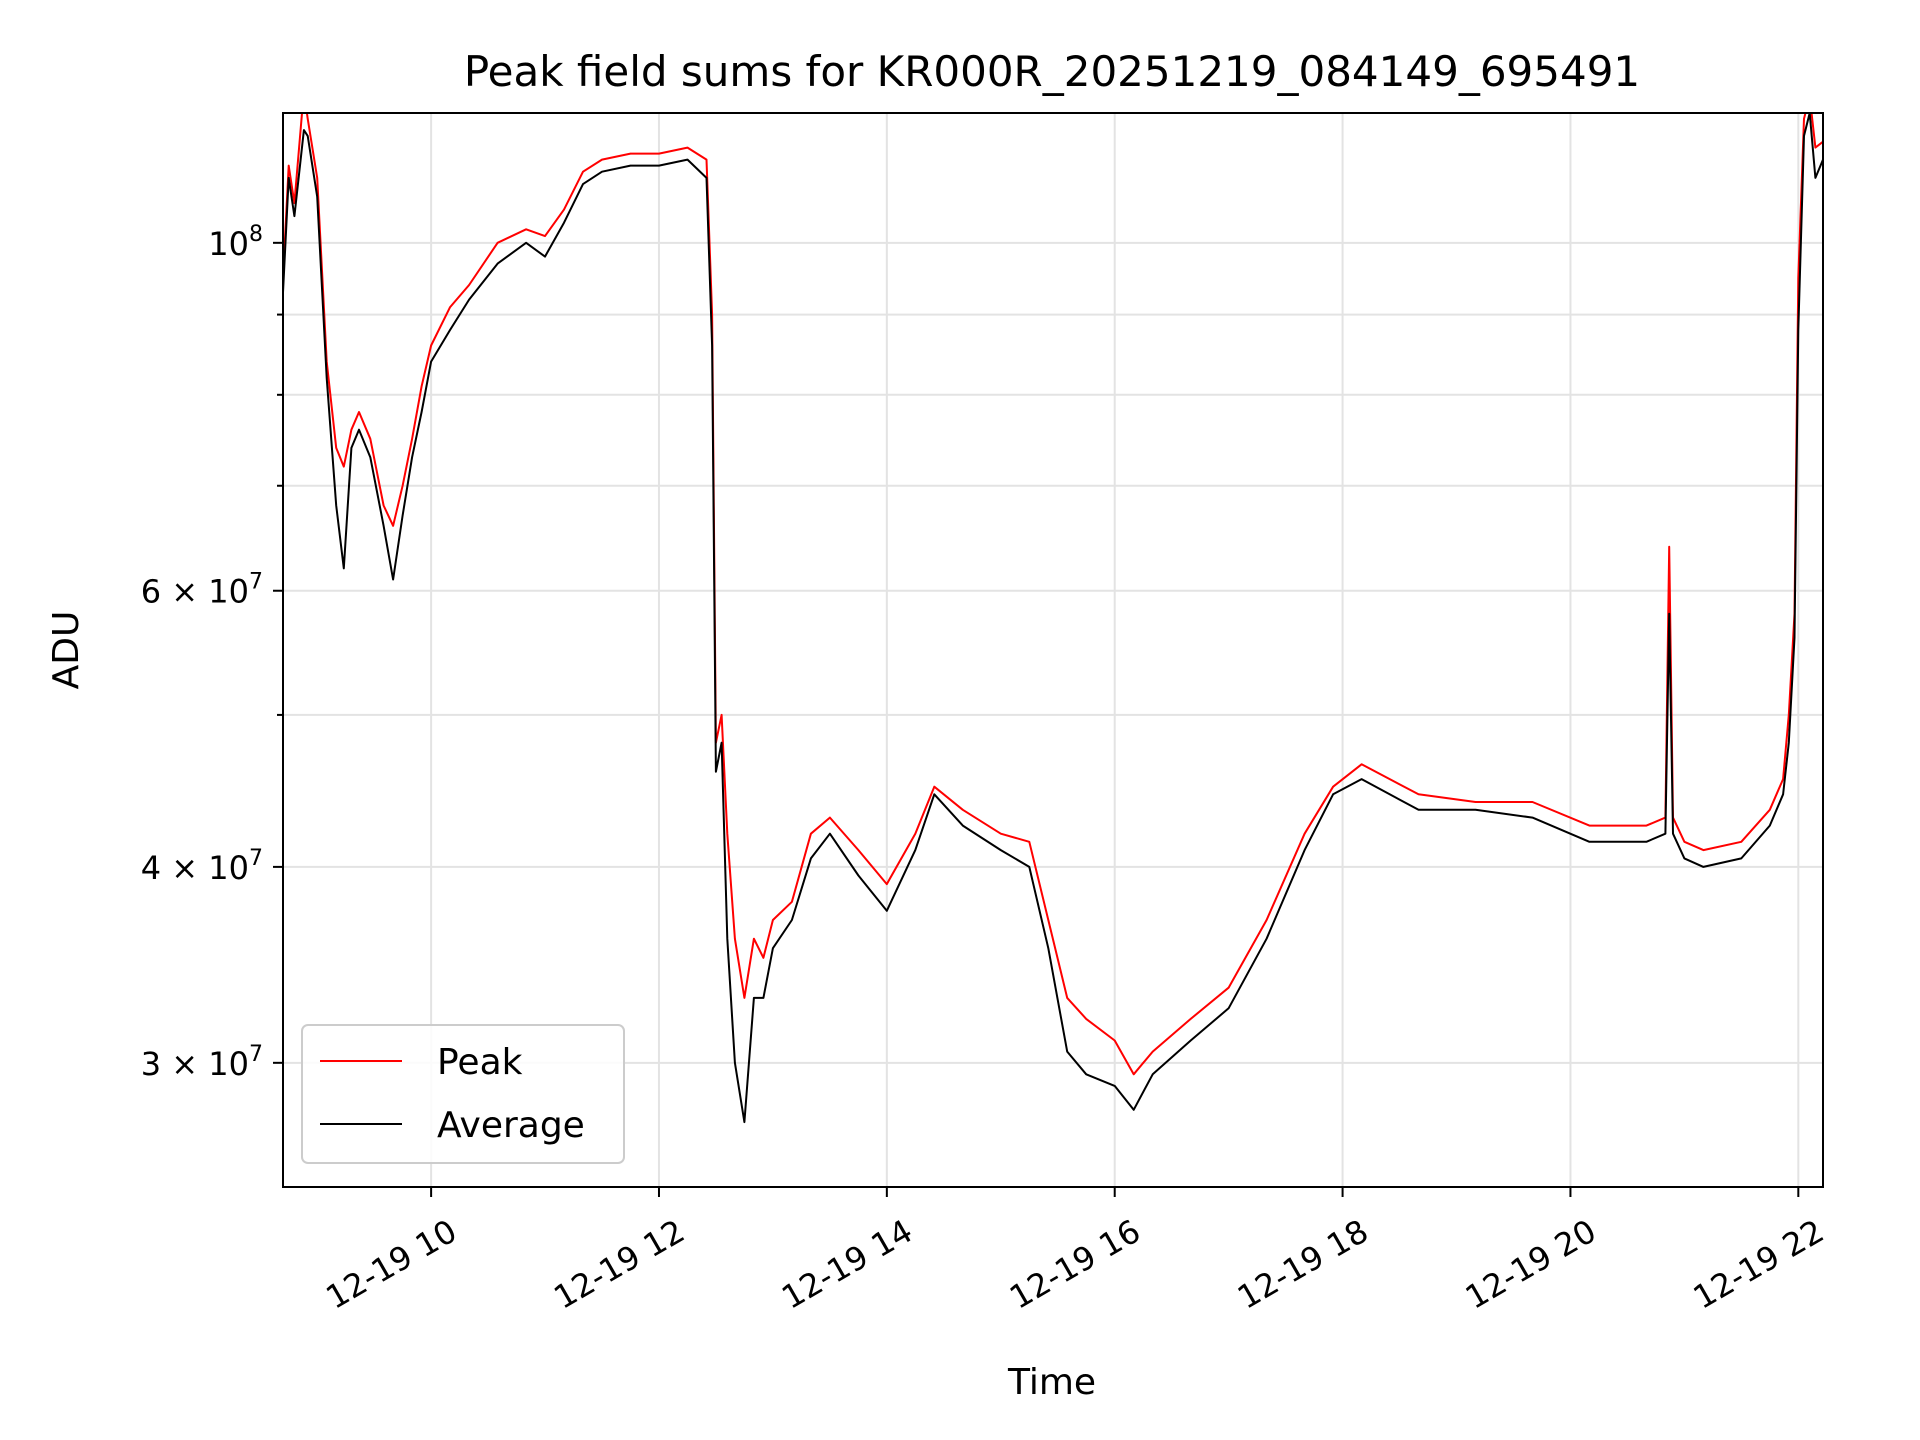  What do you see at coordinates (202, 1062) in the screenshot?
I see `y-tick-label-3-10-7: 3 × 107` at bounding box center [202, 1062].